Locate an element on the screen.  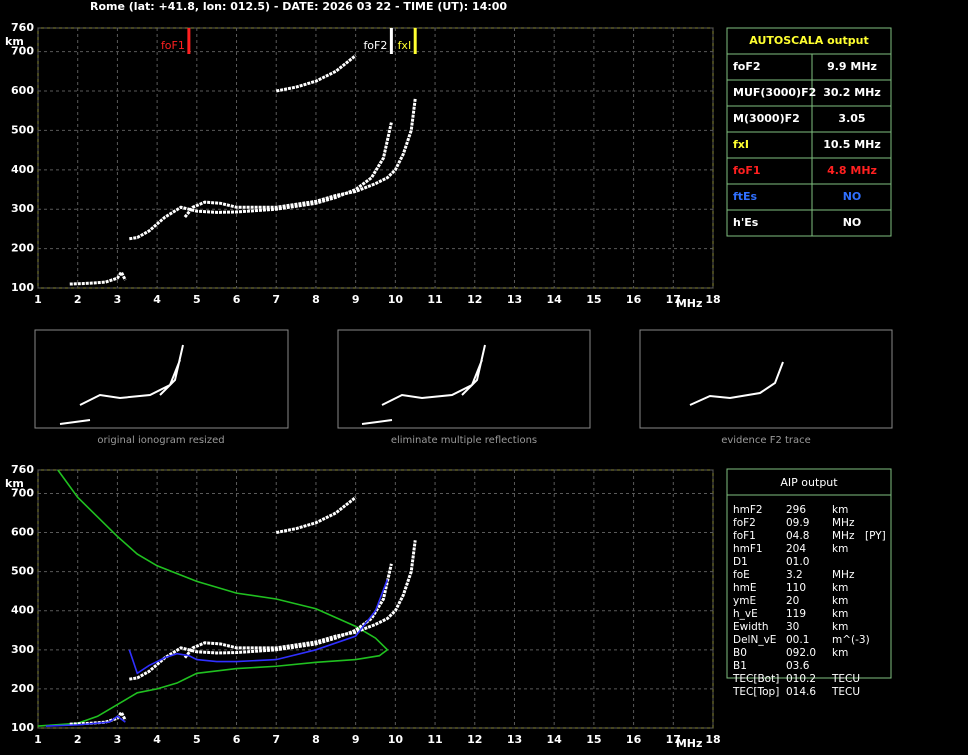
table-value: 4.8 MHz is located at coordinates (852, 170).